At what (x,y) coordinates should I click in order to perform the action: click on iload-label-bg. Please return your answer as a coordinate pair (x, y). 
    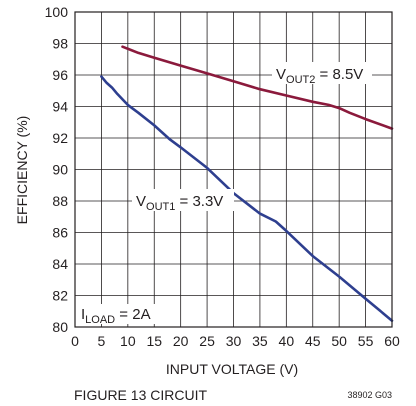
    Looking at the image, I should click on (119, 314).